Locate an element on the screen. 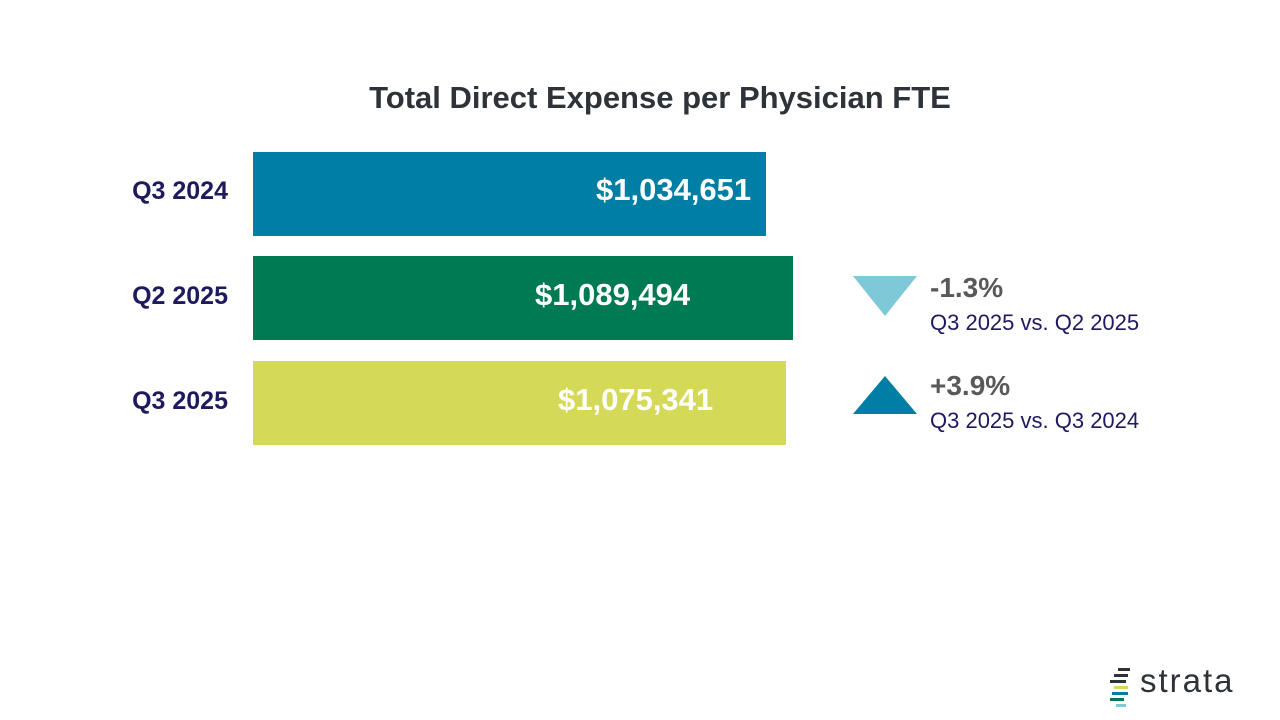  bar-q2-2025 is located at coordinates (523, 298).